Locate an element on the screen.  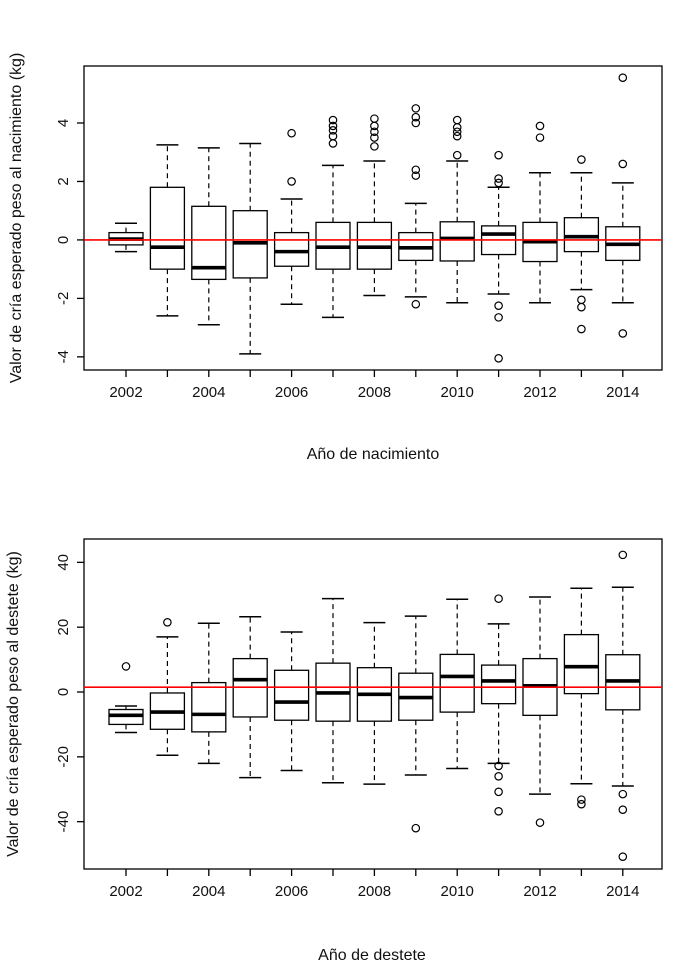
box-2007 is located at coordinates (333, 690).